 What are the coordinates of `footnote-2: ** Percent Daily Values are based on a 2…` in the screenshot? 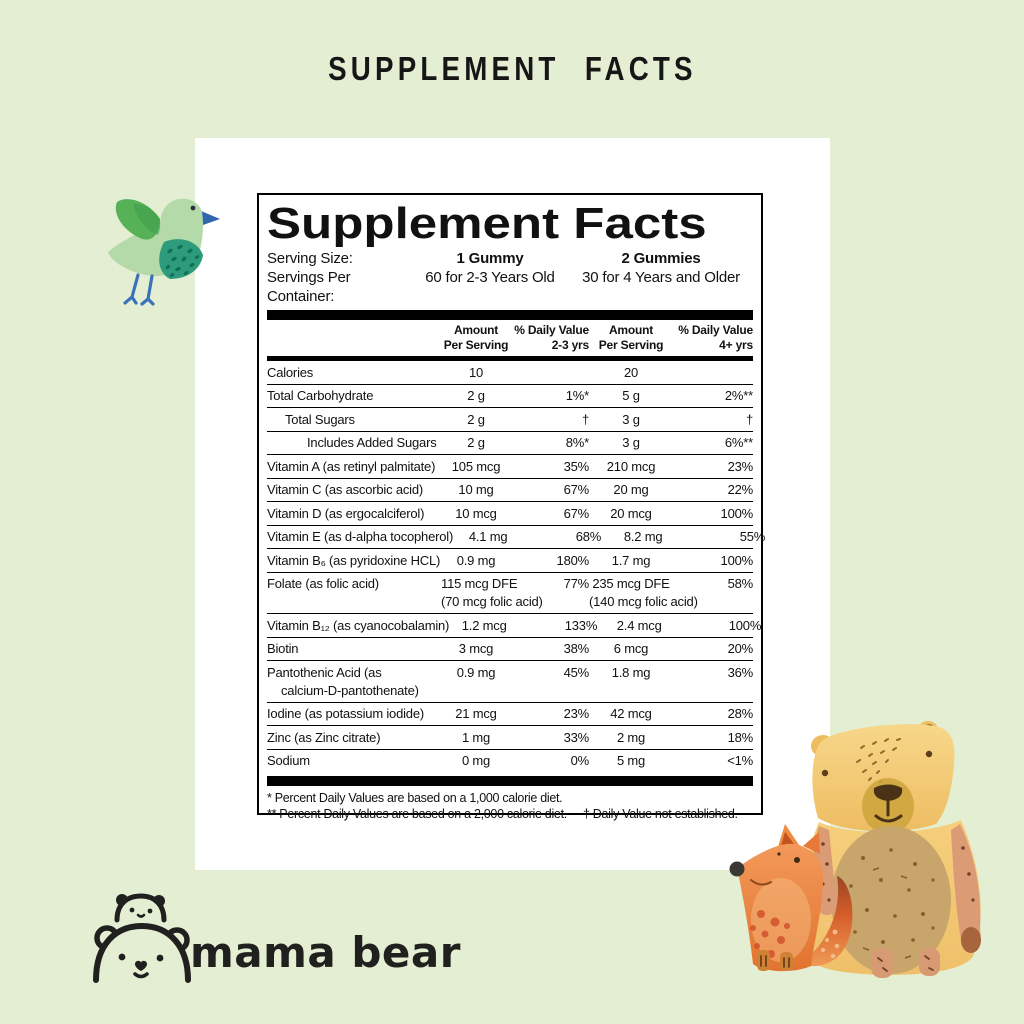 It's located at (510, 814).